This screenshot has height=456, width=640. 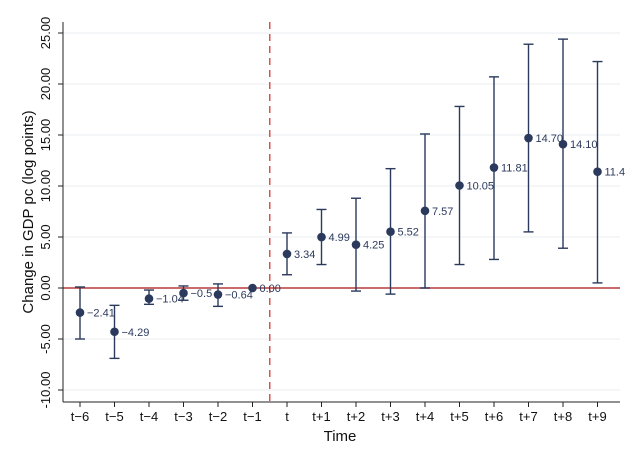 What do you see at coordinates (45, 33) in the screenshot?
I see `y-tick-label: 25.00` at bounding box center [45, 33].